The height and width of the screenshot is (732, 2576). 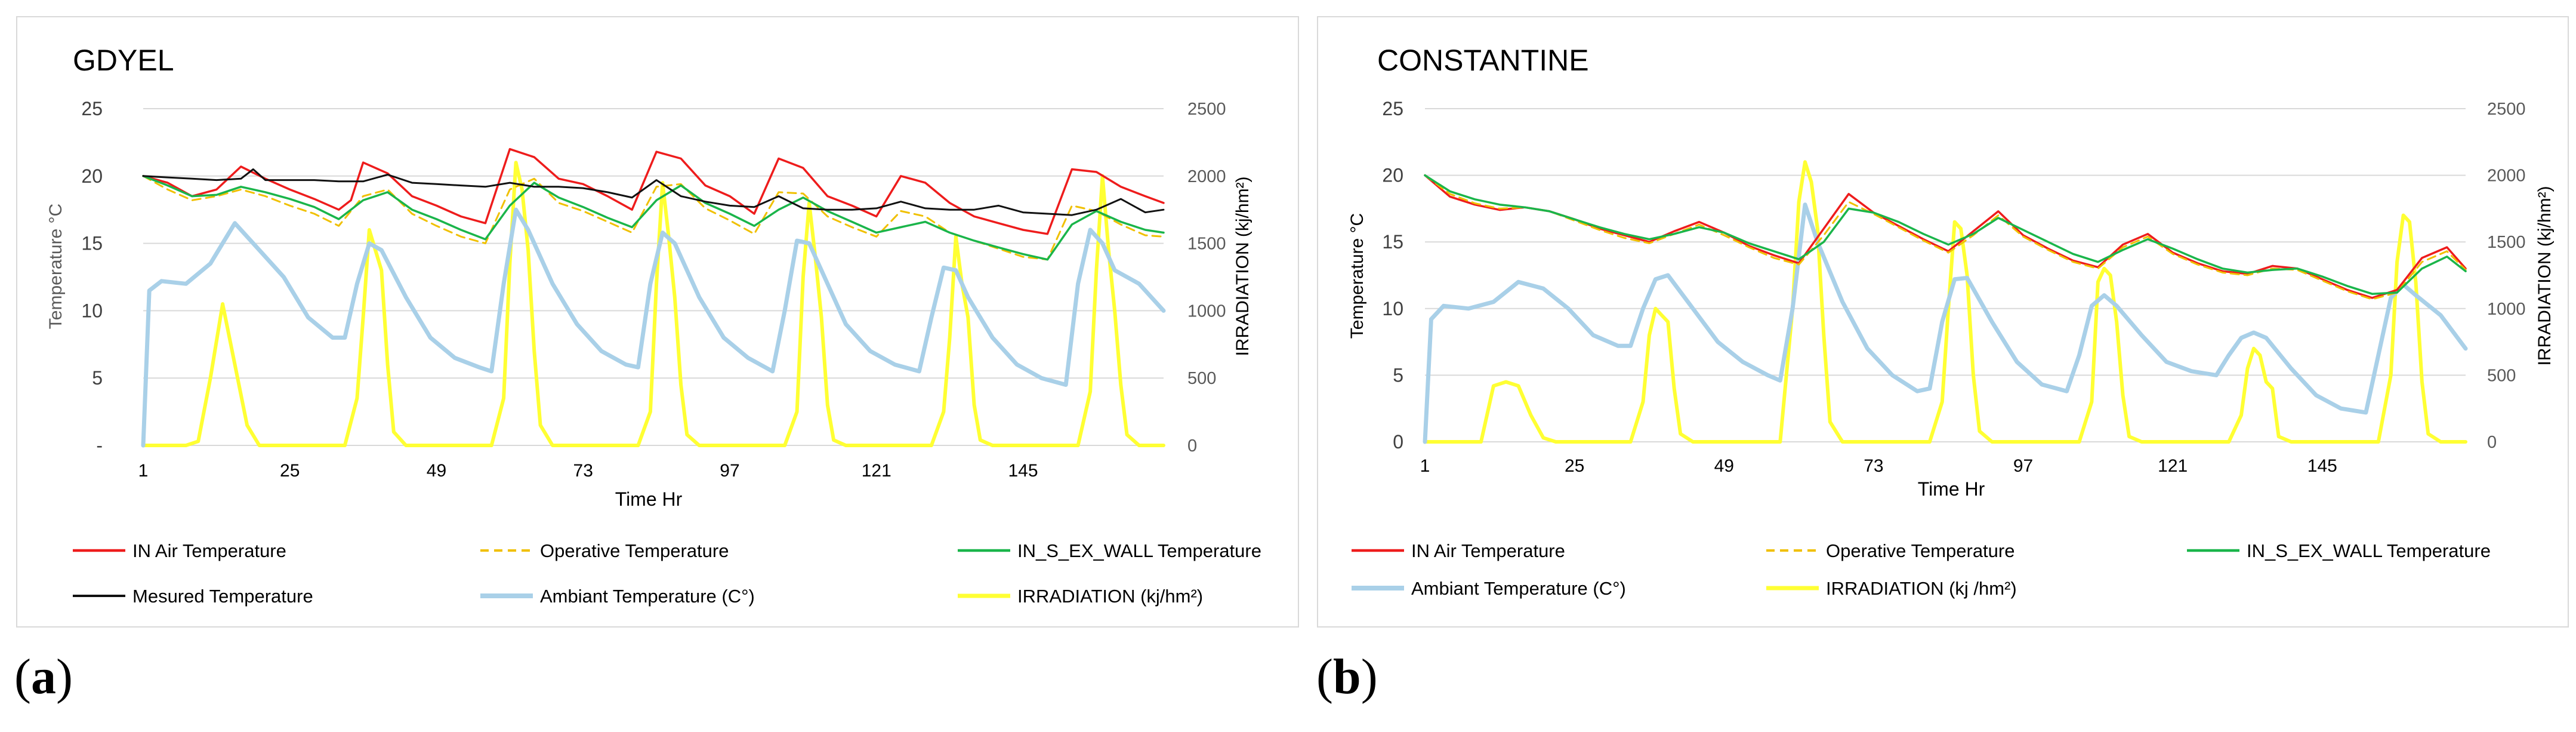 I want to click on panel-label-b: (b), so click(x=1347, y=677).